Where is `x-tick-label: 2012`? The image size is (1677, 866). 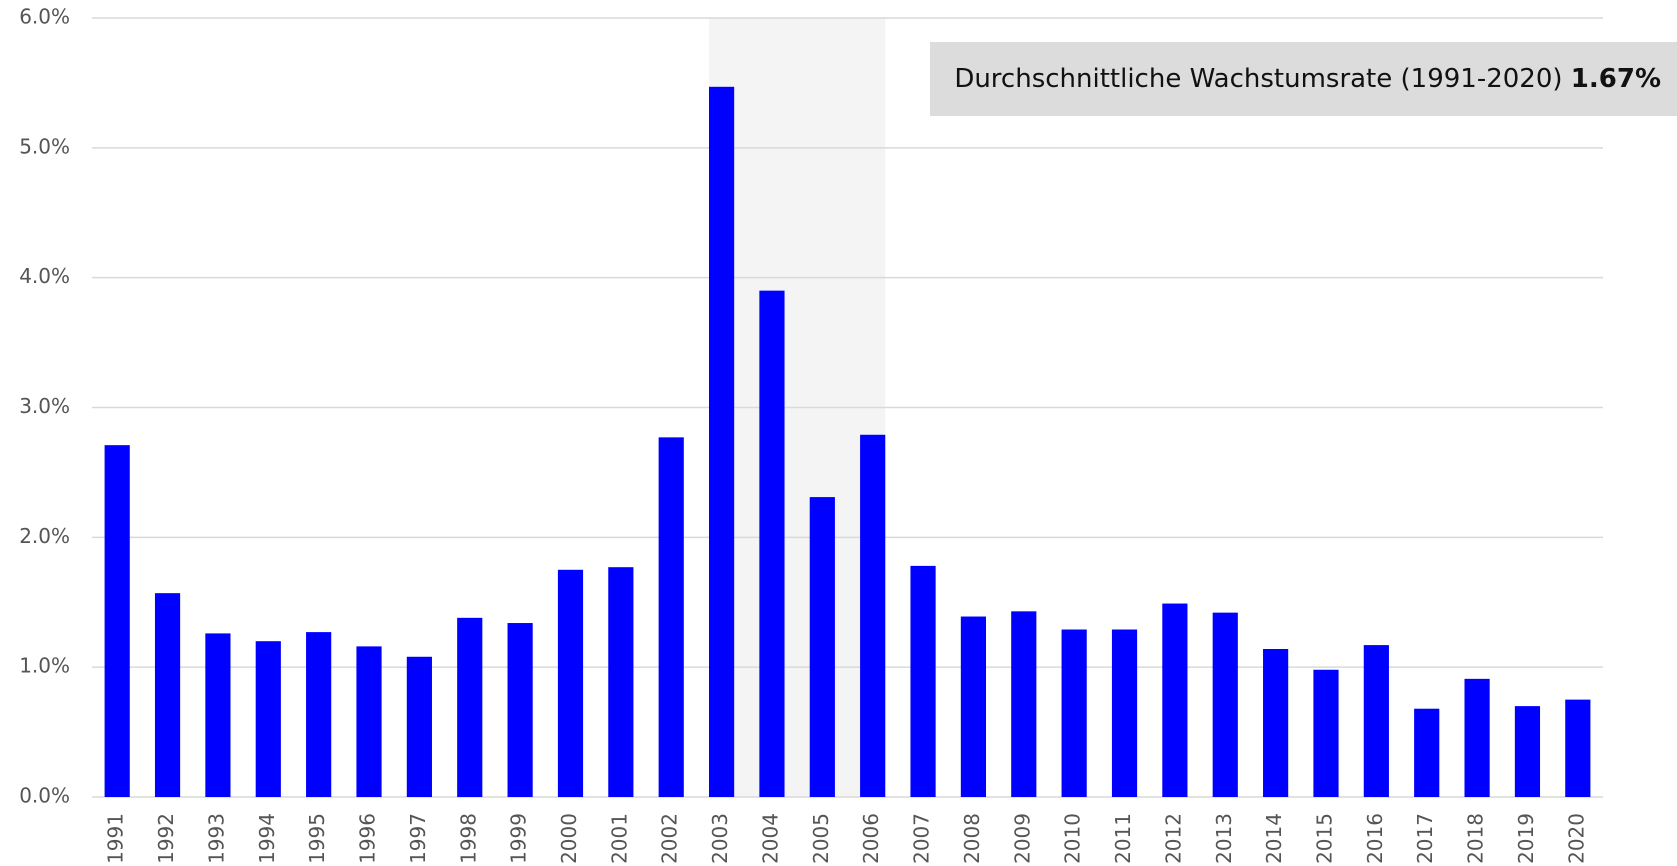
x-tick-label: 2012 is located at coordinates (1173, 838).